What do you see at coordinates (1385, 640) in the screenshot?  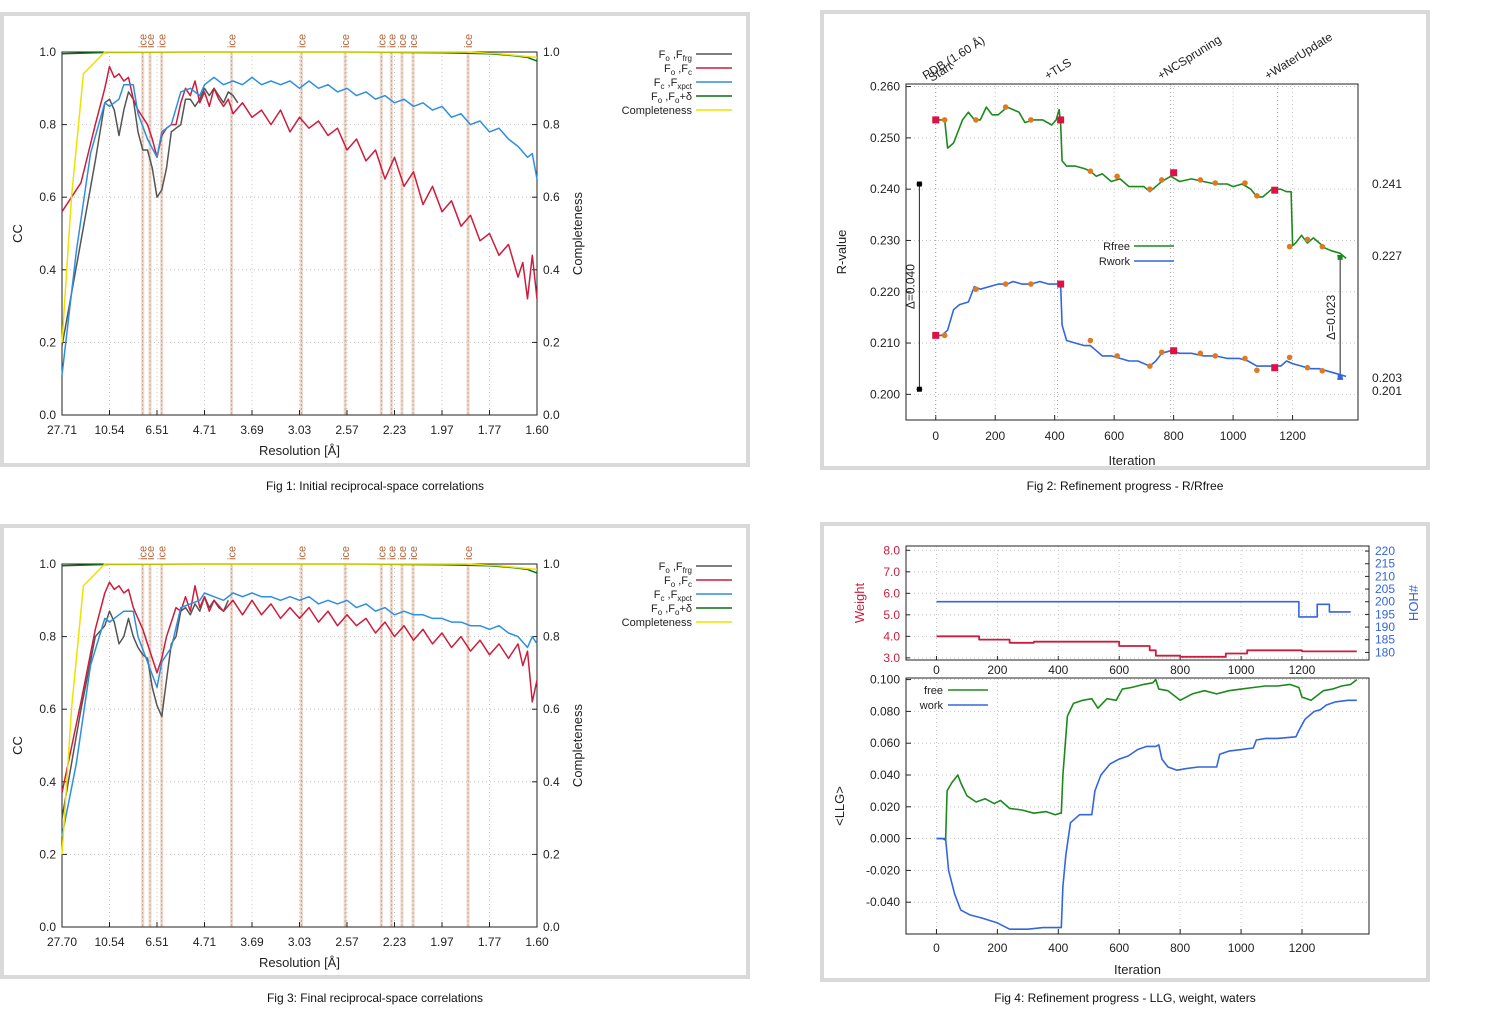 I see `hoh-tick-label: 185` at bounding box center [1385, 640].